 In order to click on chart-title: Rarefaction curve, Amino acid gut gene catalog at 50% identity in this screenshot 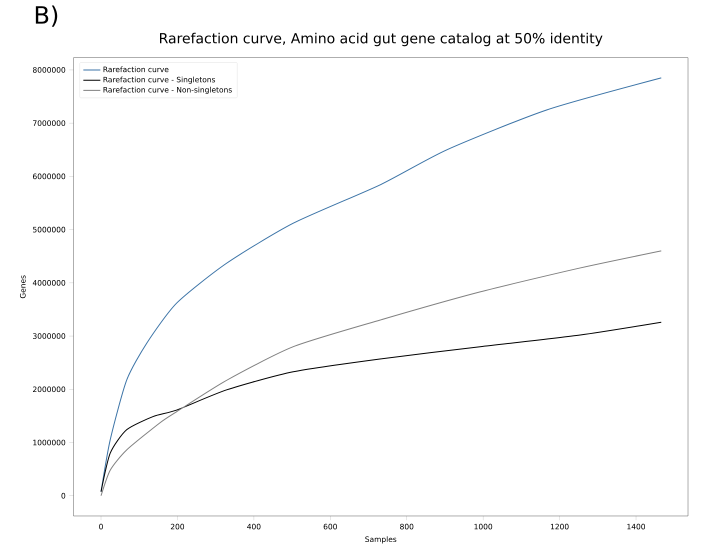, I will do `click(381, 39)`.